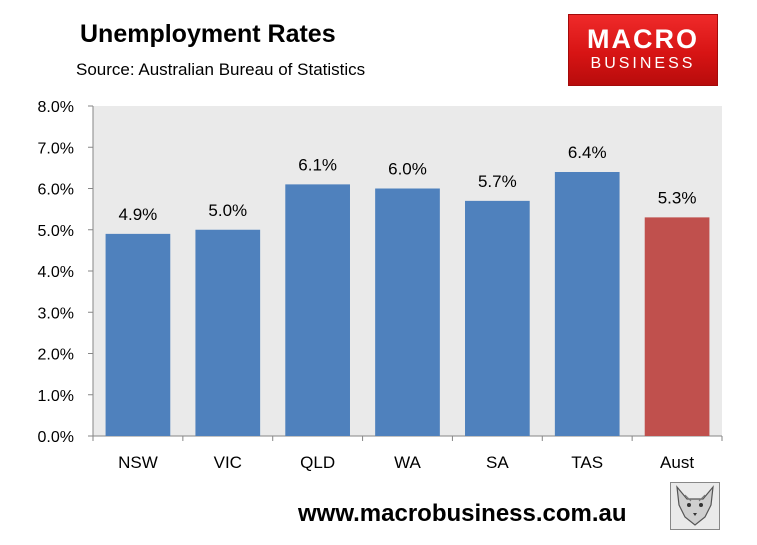  What do you see at coordinates (677, 326) in the screenshot?
I see `bar-aust` at bounding box center [677, 326].